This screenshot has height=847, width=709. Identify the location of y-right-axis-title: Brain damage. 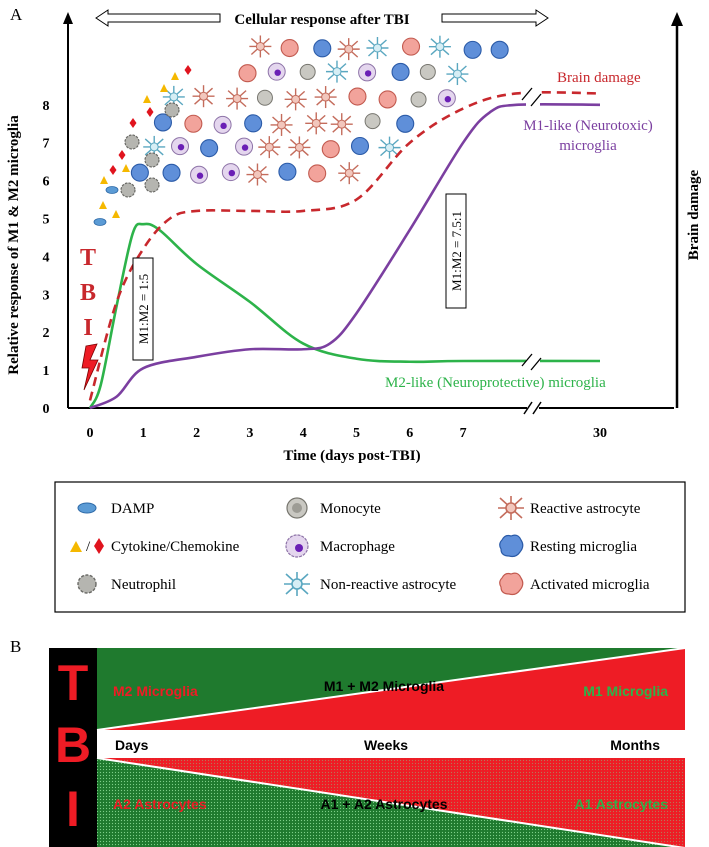
(694, 214).